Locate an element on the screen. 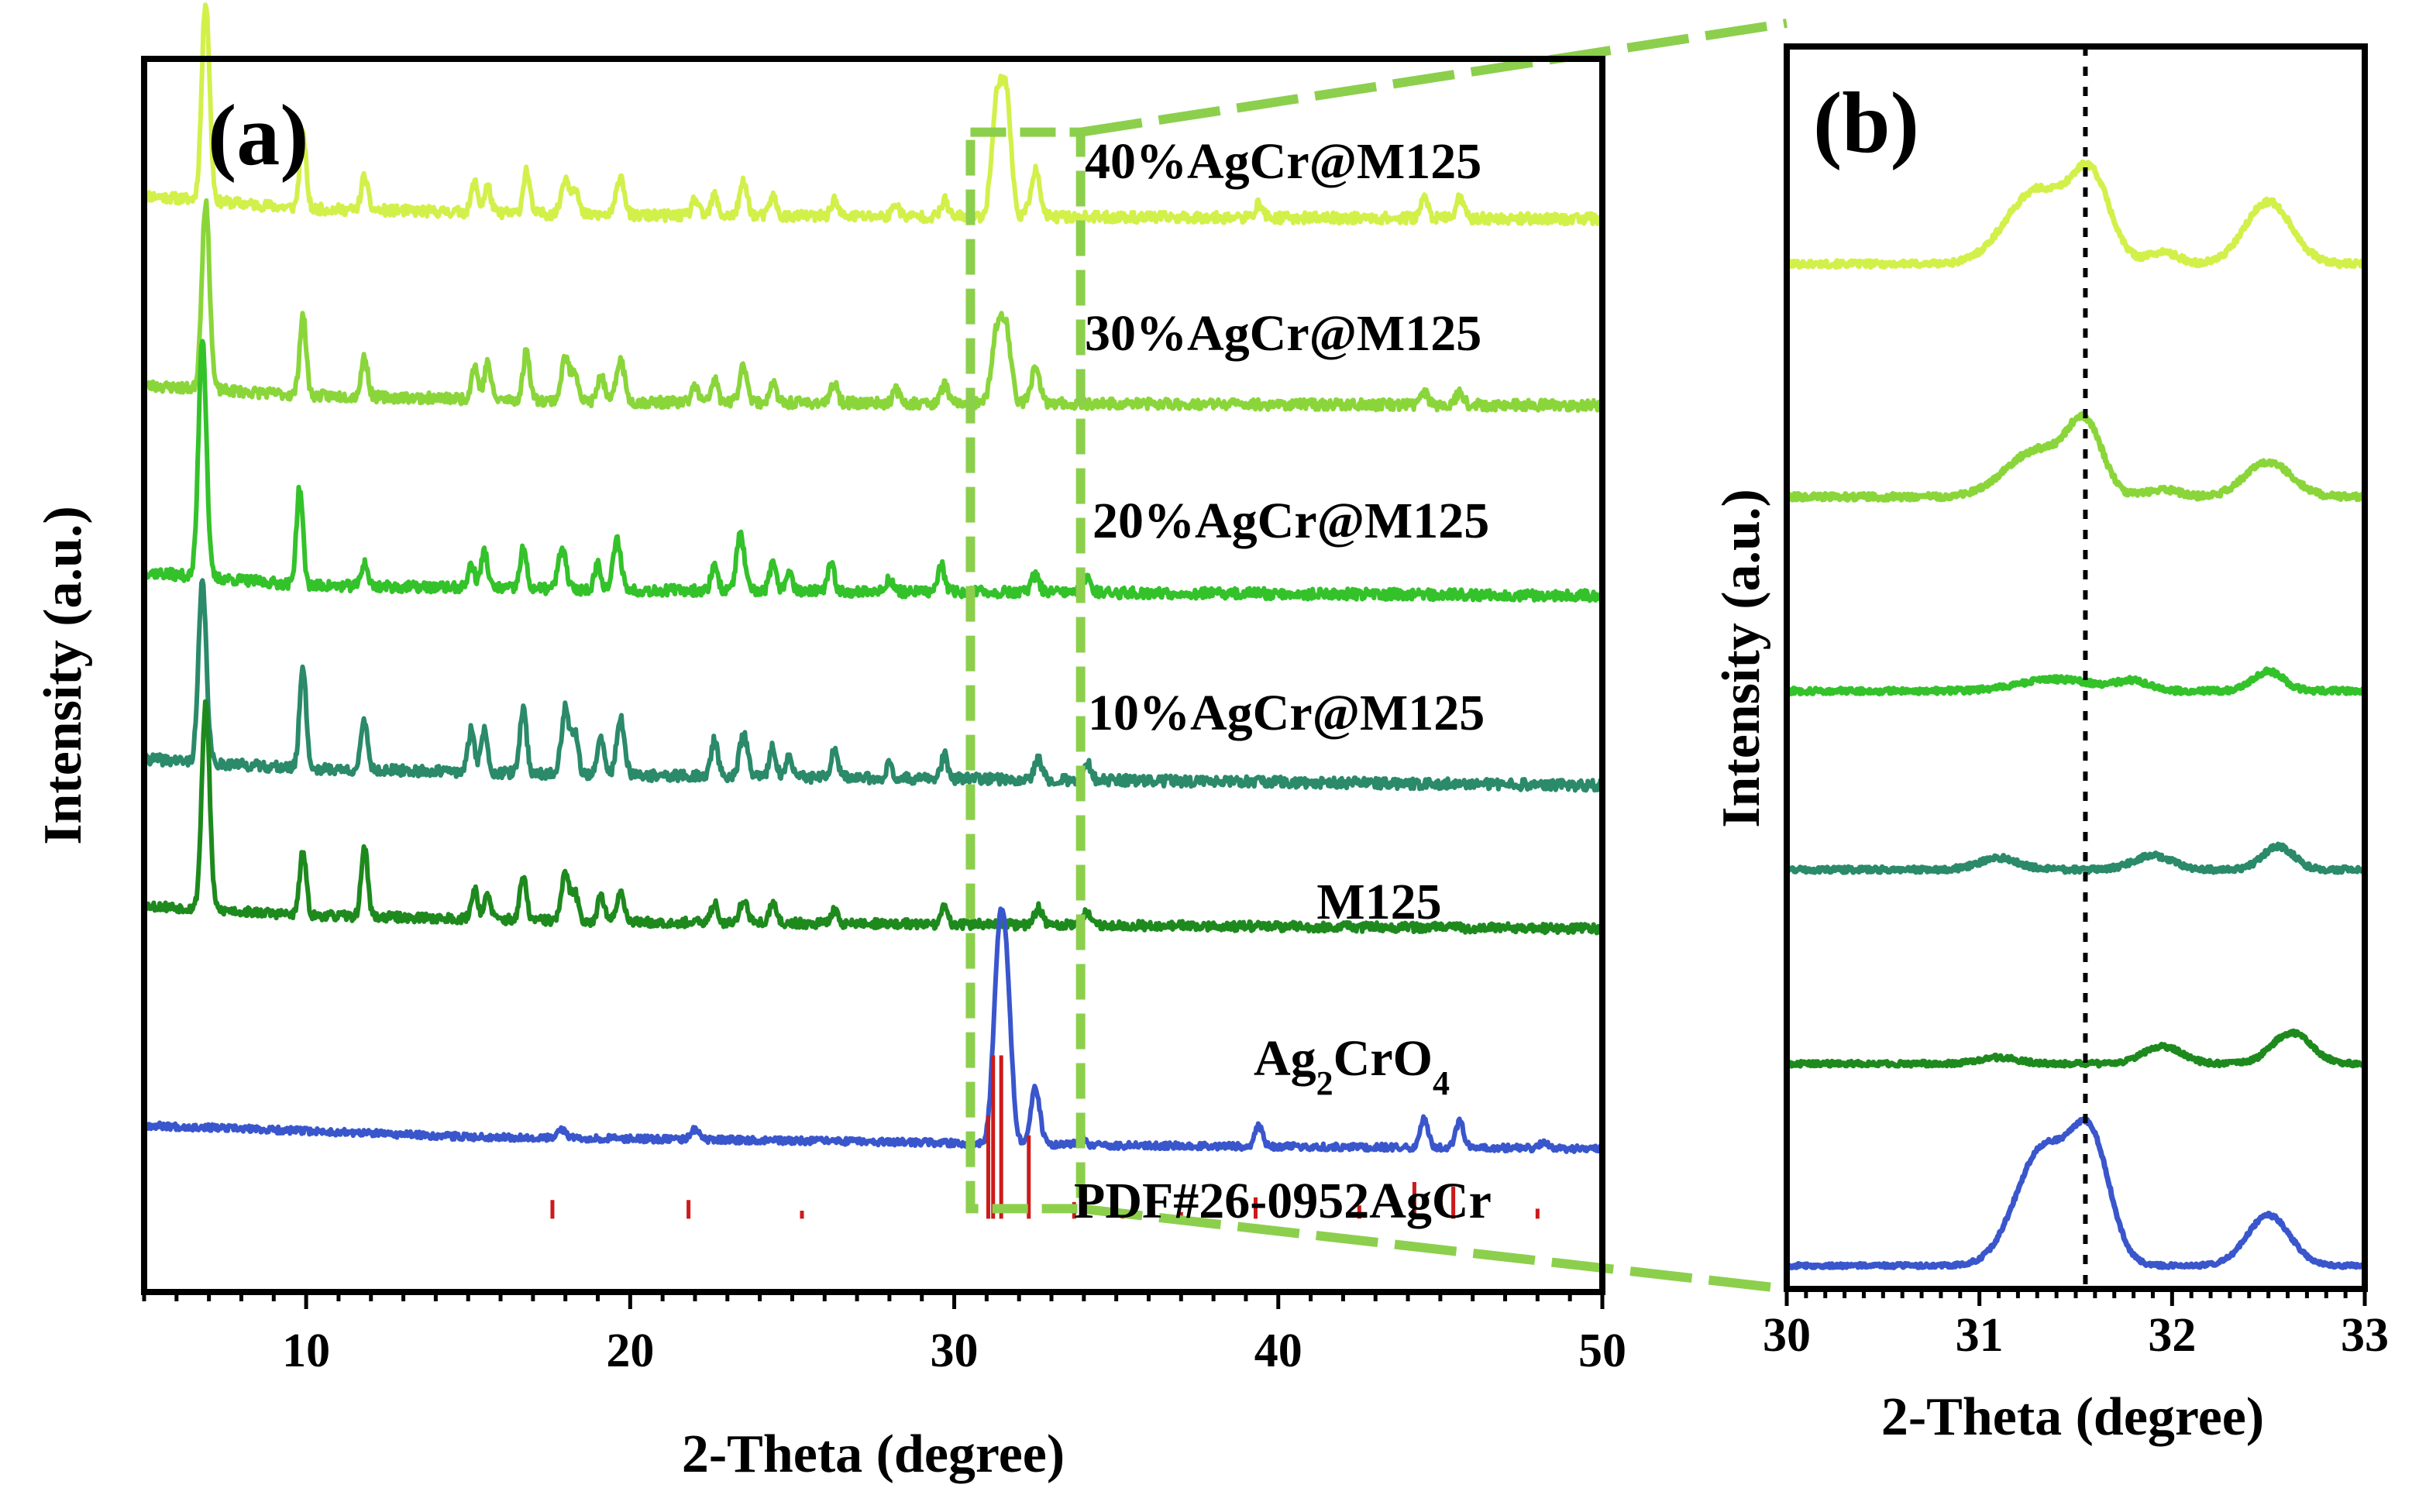 This screenshot has height=1512, width=2419. series-line-ag is located at coordinates (874, 1030).